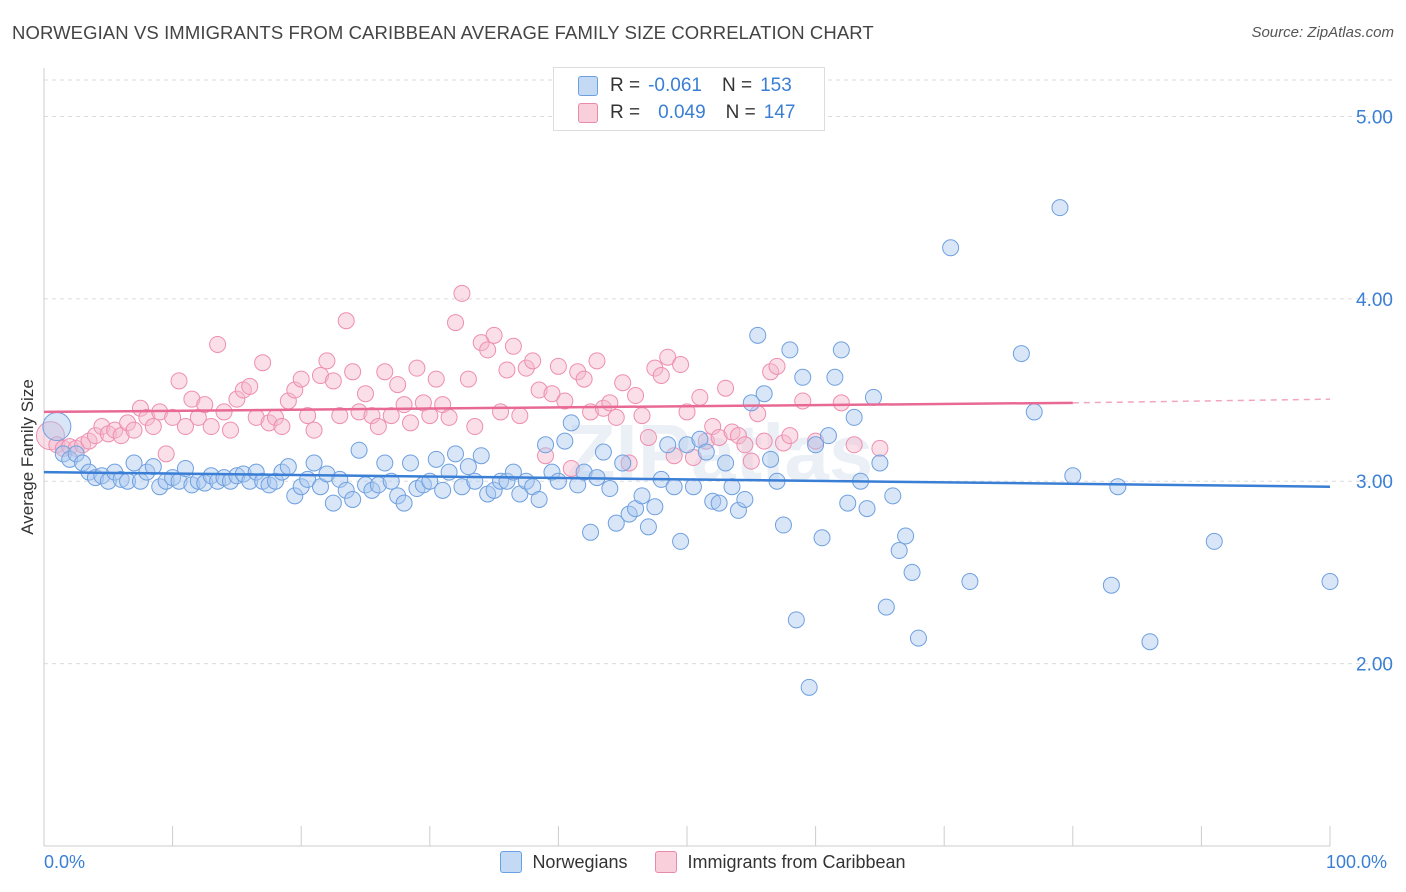 Image resolution: width=1406 pixels, height=892 pixels. Describe the element at coordinates (780, 862) in the screenshot. I see `legend-item-caribbean: Immigrants from Caribbean` at that location.